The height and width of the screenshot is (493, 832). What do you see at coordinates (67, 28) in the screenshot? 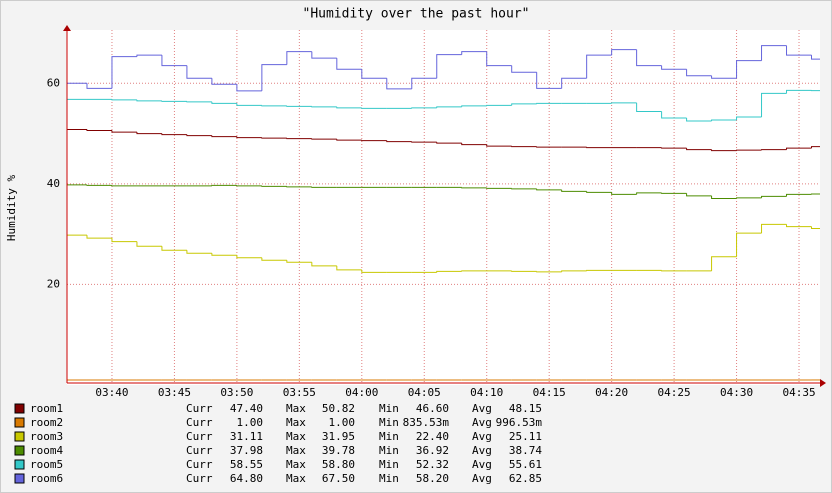
I see `y-arrow` at bounding box center [67, 28].